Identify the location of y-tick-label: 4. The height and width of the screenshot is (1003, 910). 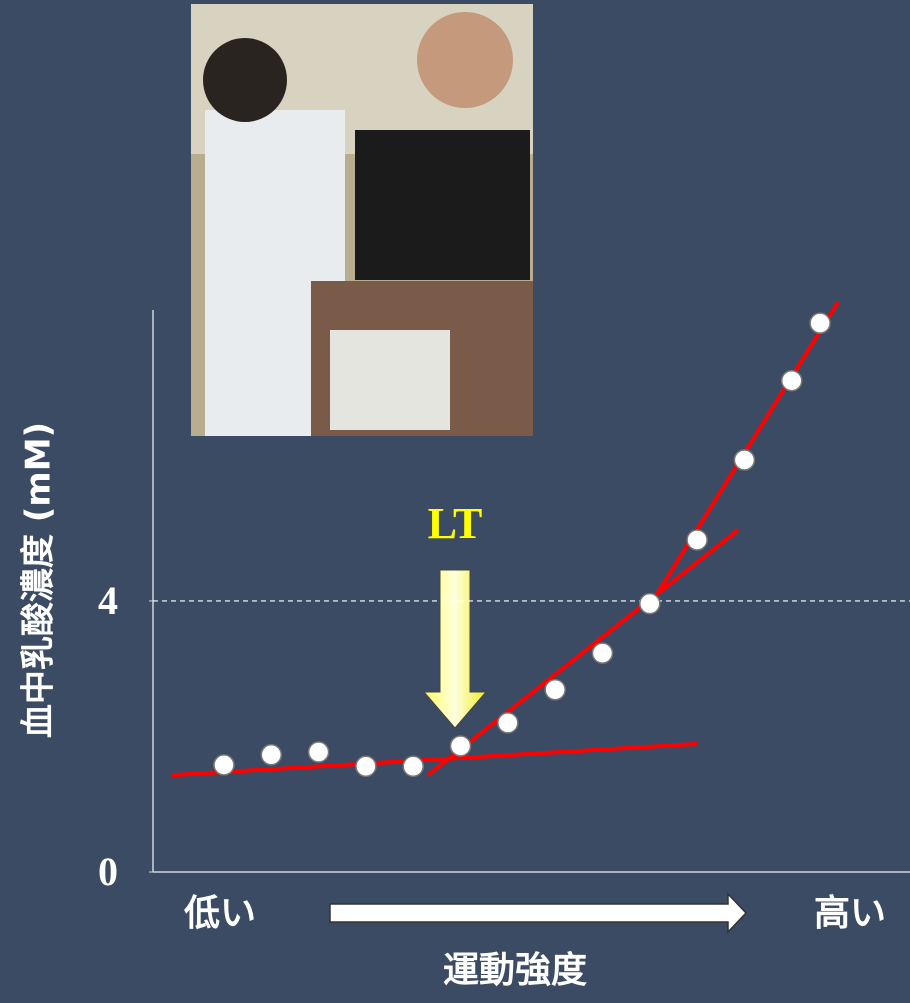
(108, 600).